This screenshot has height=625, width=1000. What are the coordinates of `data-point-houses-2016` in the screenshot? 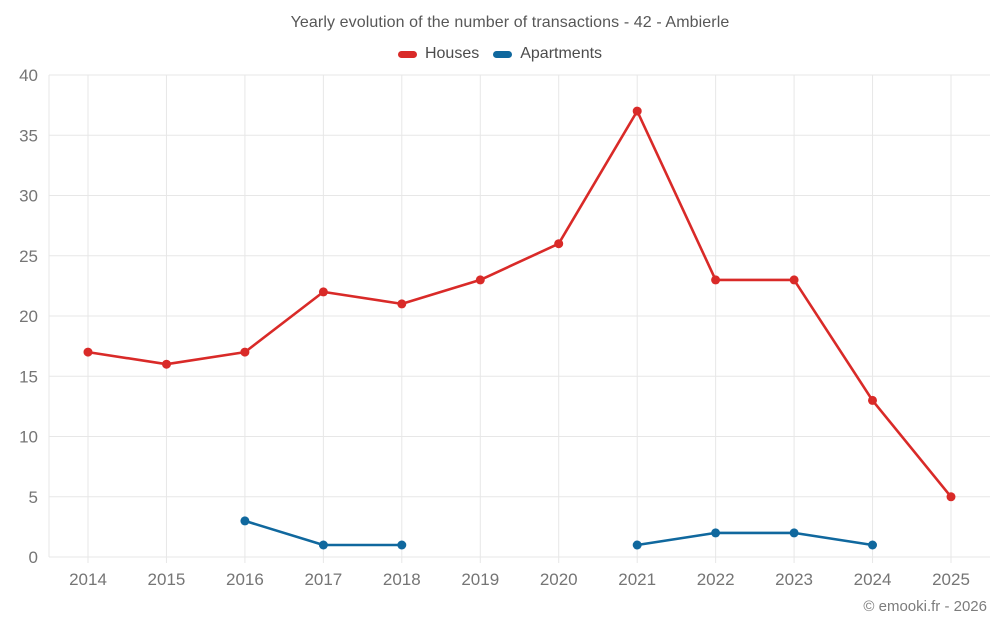 It's located at (245, 352).